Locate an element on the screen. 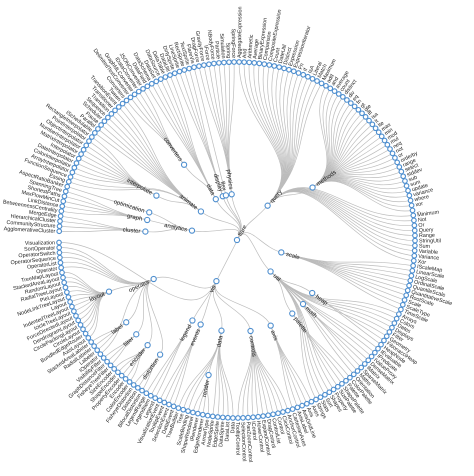 The width and height of the screenshot is (474, 476). tree-leaf-node: DateUtil is located at coordinates (282, 57).